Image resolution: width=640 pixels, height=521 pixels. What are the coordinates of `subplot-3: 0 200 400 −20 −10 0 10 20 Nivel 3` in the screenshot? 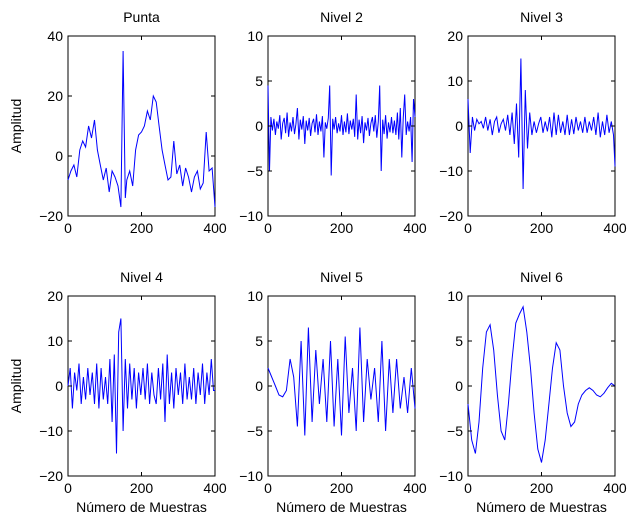 It's located at (533, 122).